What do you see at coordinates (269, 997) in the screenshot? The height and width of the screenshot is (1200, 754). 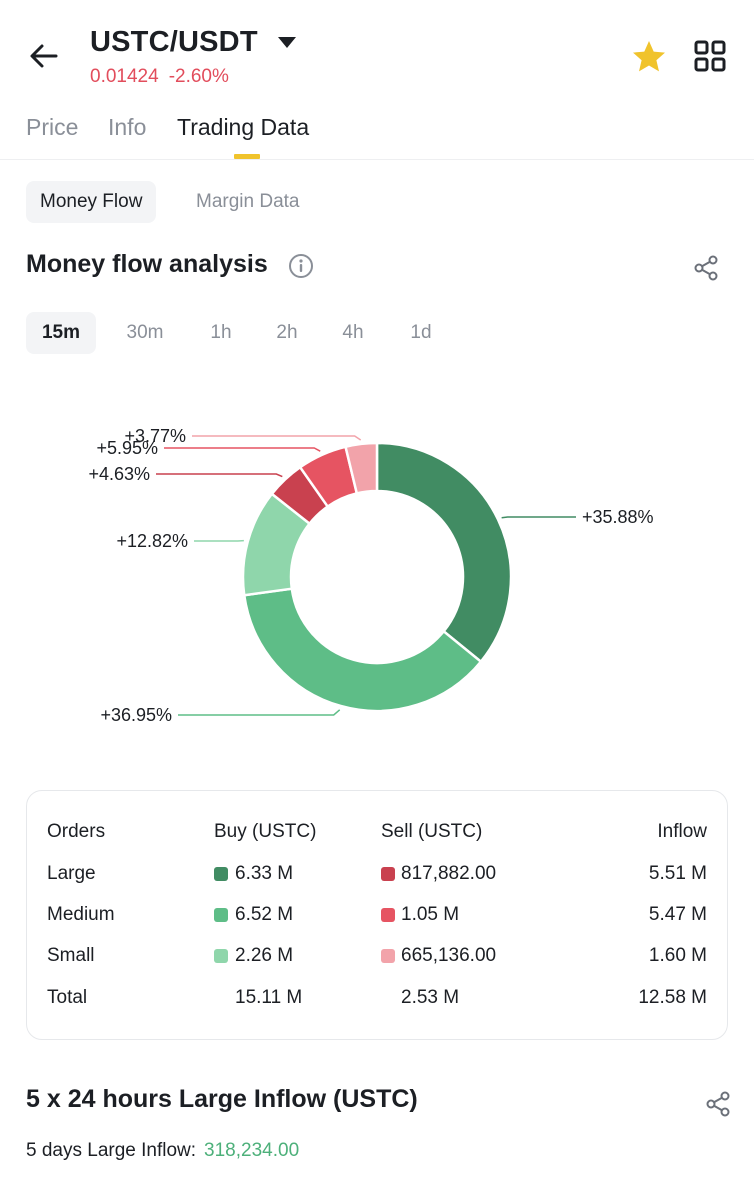 I see `row-total-buy: 15.11 M` at bounding box center [269, 997].